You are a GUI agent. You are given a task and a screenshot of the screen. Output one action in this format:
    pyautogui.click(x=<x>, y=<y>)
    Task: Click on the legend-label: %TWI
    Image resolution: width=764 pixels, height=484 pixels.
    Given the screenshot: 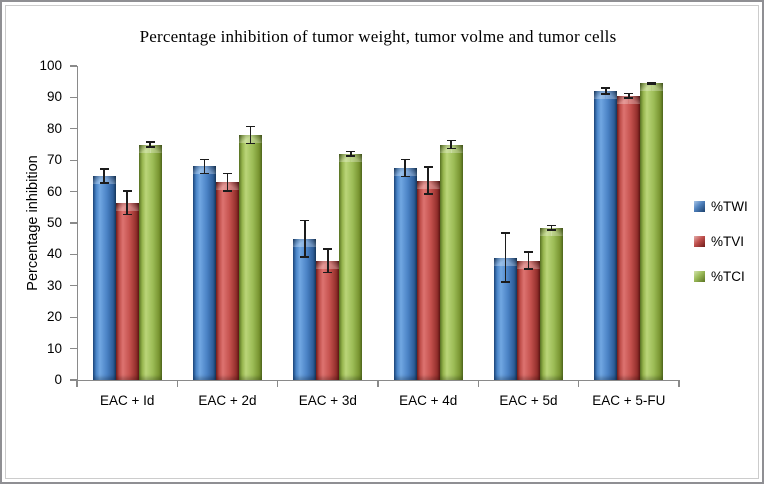 What is the action you would take?
    pyautogui.click(x=729, y=206)
    